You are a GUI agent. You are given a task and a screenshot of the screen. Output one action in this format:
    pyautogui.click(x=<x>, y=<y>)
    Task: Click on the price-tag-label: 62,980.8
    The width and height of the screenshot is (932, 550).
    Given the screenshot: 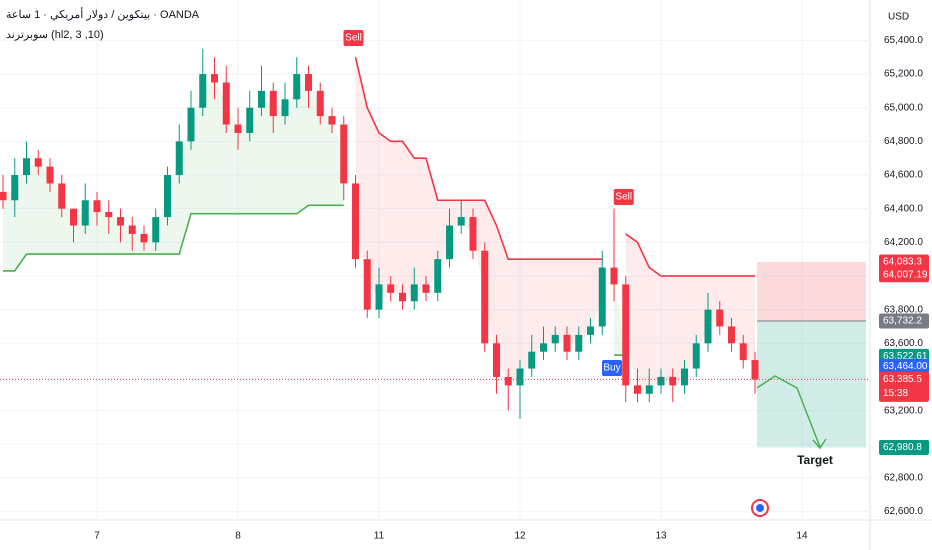 What is the action you would take?
    pyautogui.click(x=902, y=447)
    